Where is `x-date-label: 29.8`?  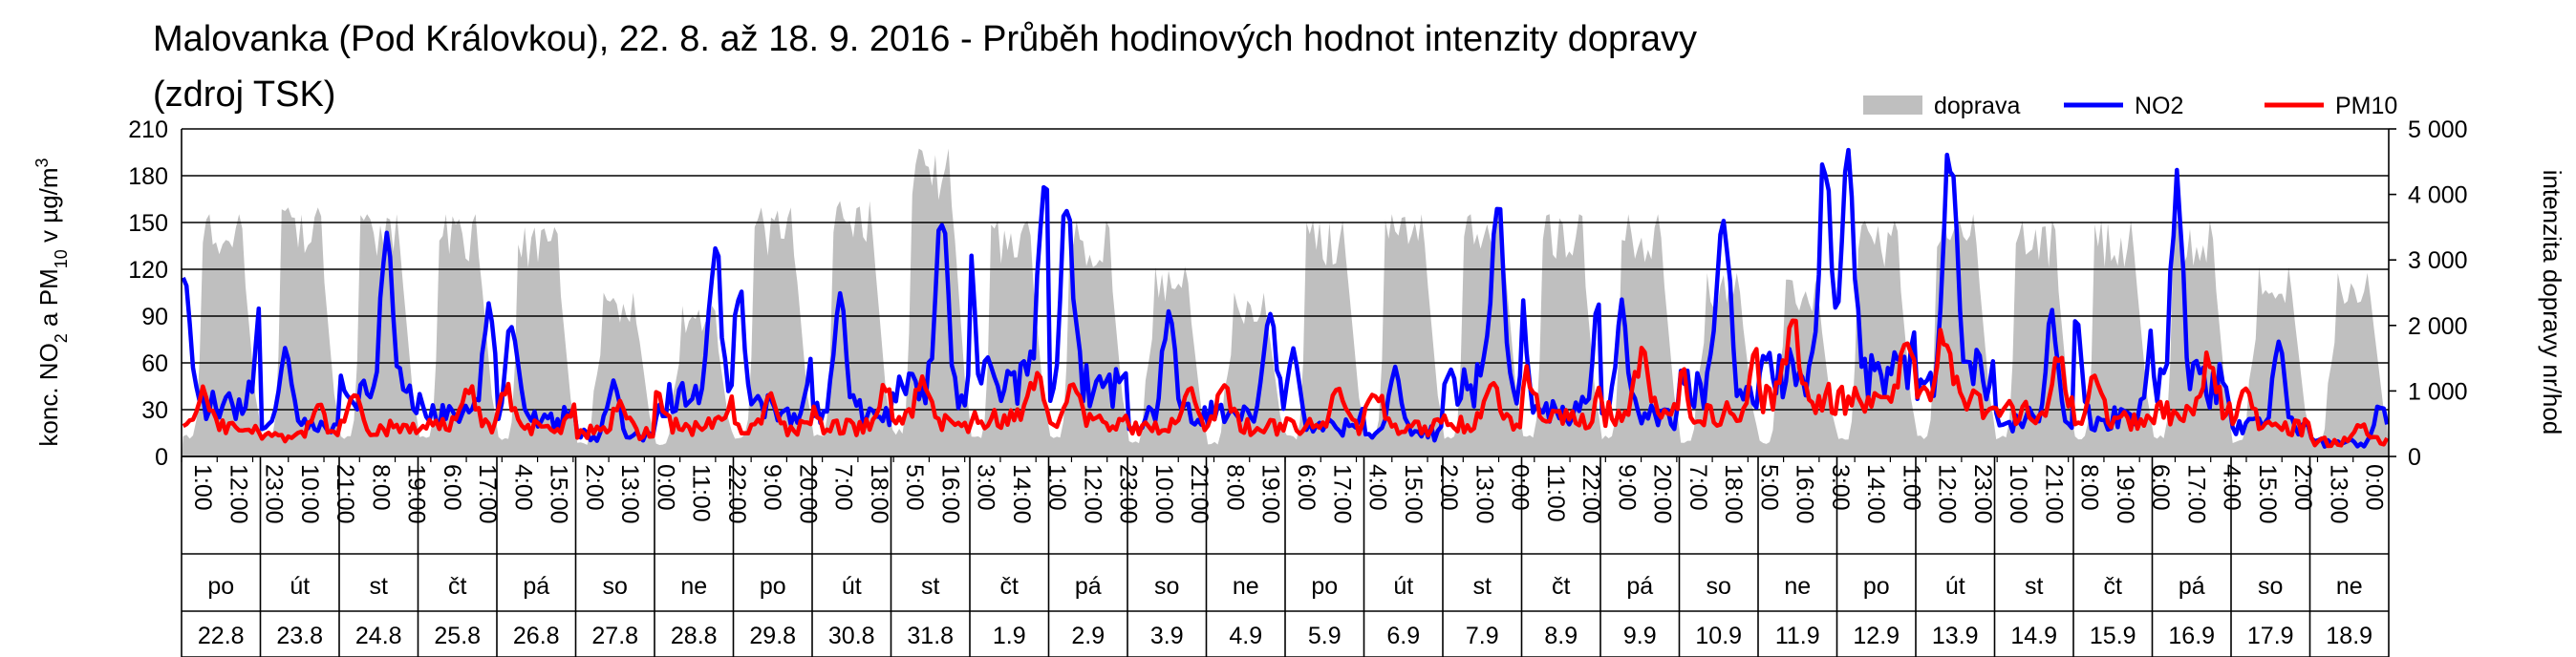
x-date-label: 29.8 is located at coordinates (772, 636).